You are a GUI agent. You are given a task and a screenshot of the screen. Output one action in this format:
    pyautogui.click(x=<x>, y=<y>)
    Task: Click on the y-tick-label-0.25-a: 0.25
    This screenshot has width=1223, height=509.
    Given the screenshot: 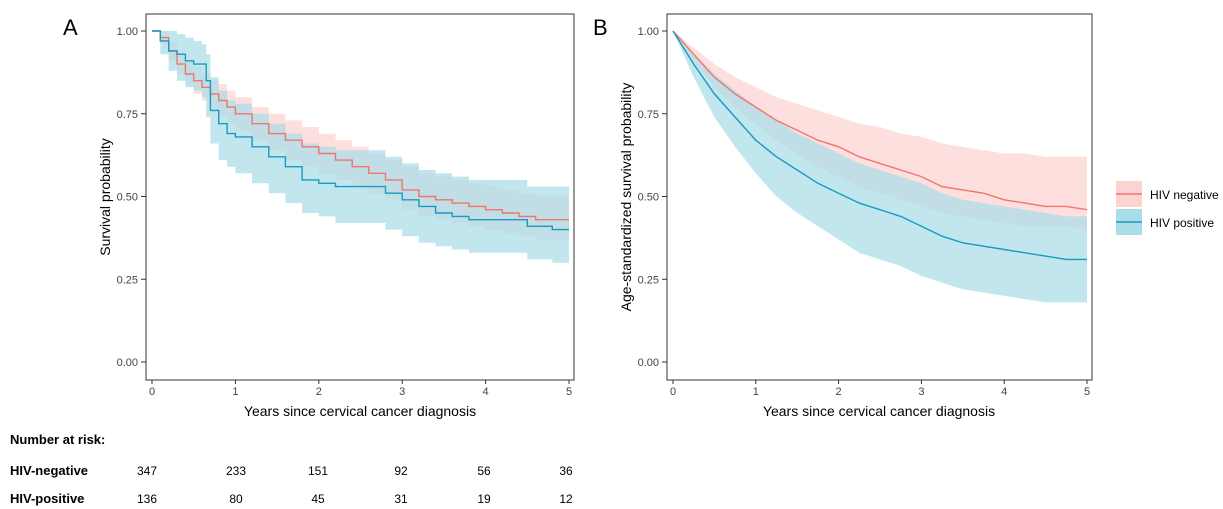 What is the action you would take?
    pyautogui.click(x=127, y=280)
    